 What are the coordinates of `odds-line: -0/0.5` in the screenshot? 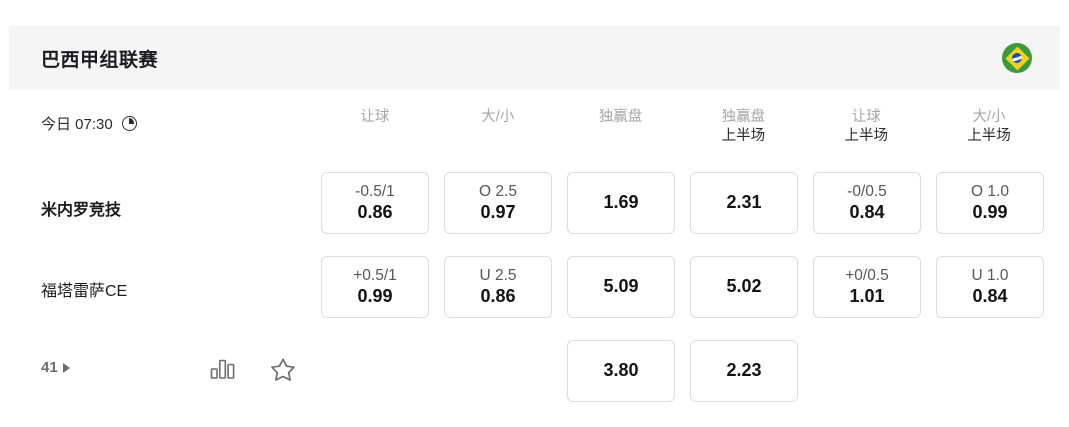 It's located at (867, 192).